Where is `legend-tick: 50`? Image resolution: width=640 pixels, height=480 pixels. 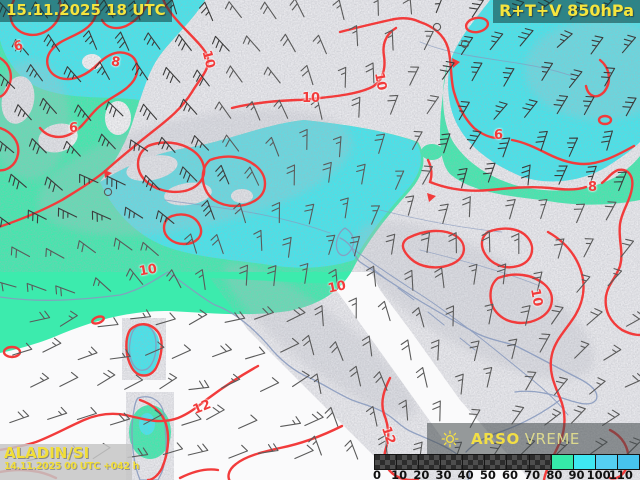 legend-tick: 50 is located at coordinates (487, 474).